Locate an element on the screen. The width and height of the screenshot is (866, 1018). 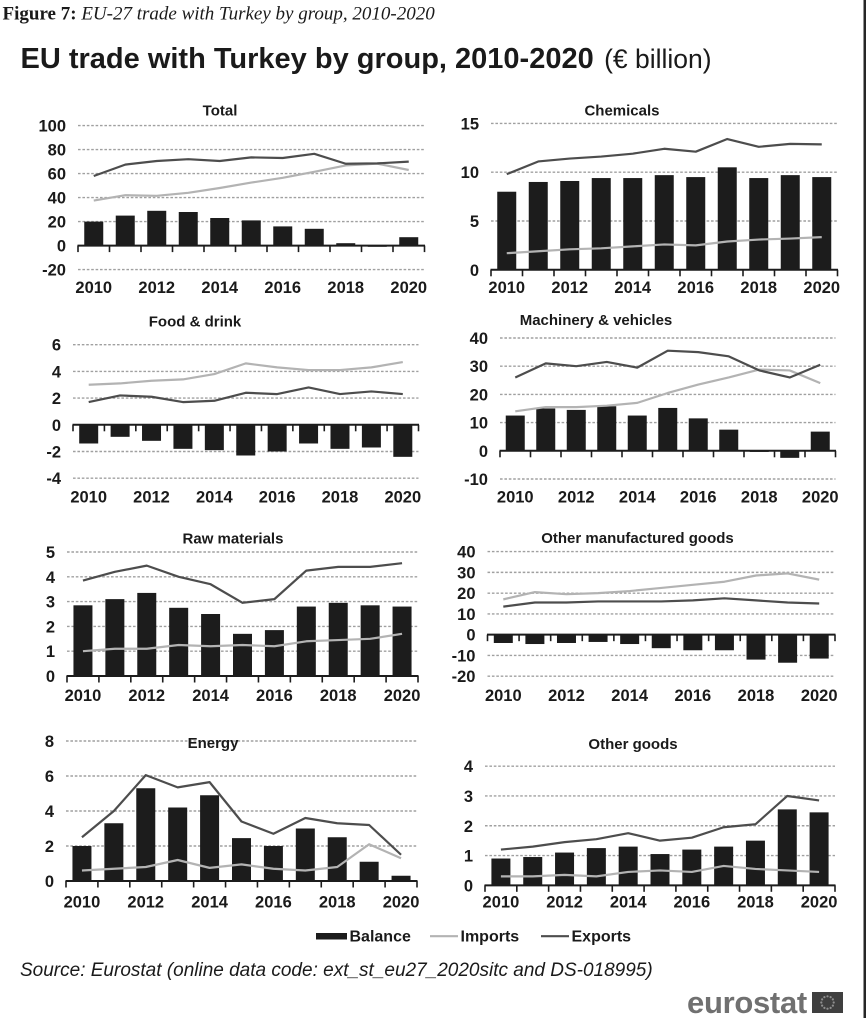
svg-text: -2 is located at coordinates (53, 453).